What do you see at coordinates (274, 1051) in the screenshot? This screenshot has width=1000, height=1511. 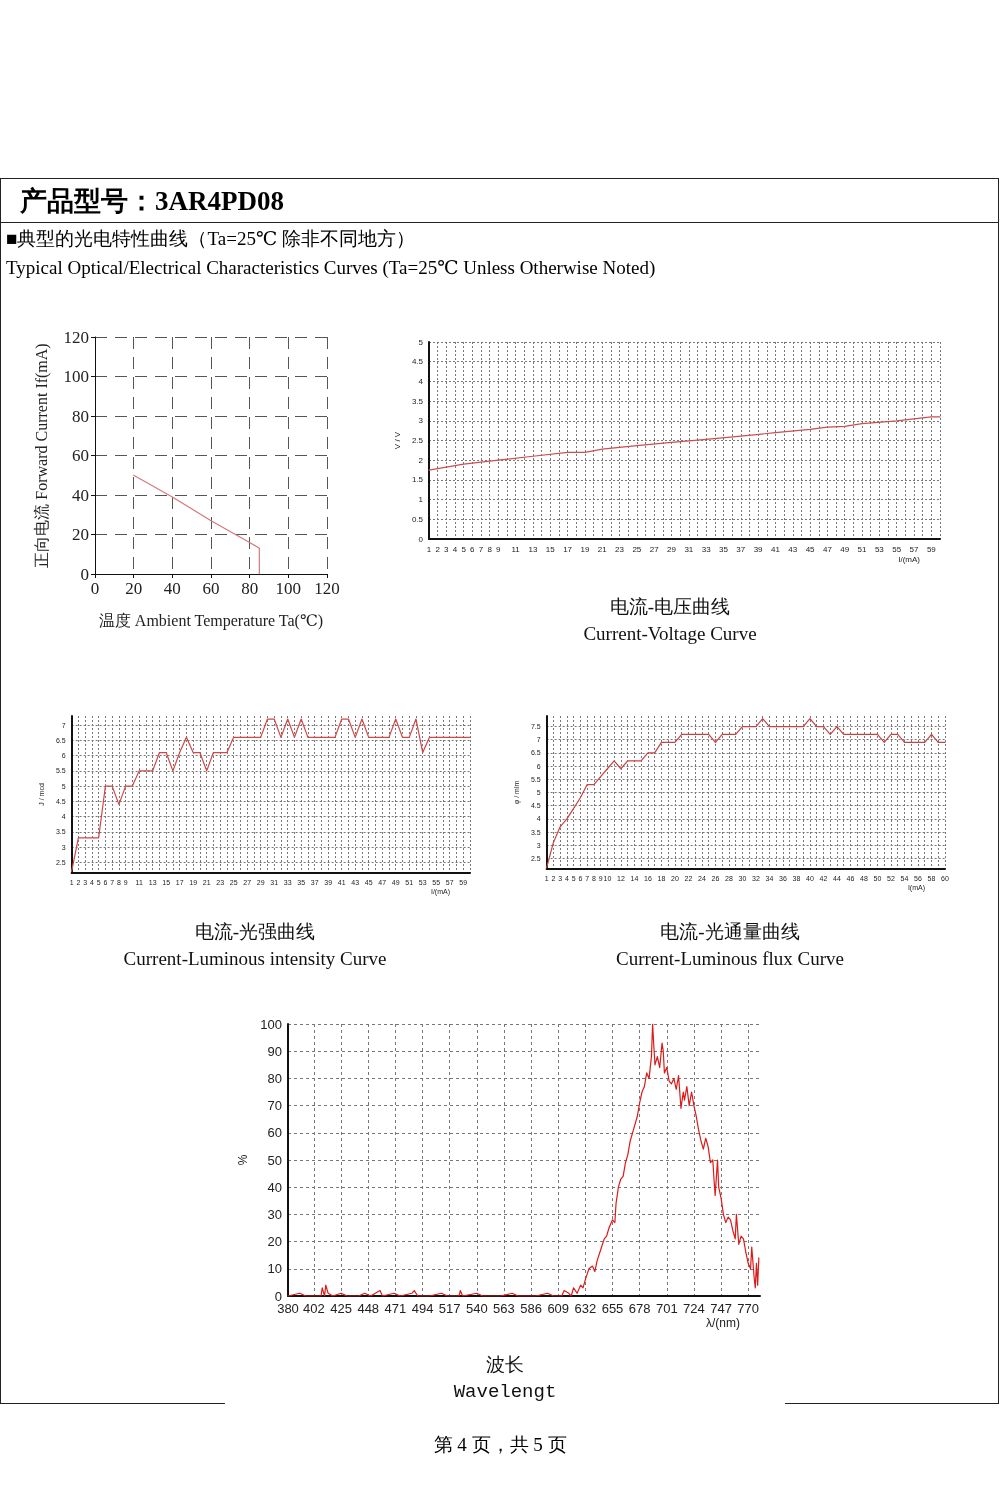 I see `y-tick-label: 90` at bounding box center [274, 1051].